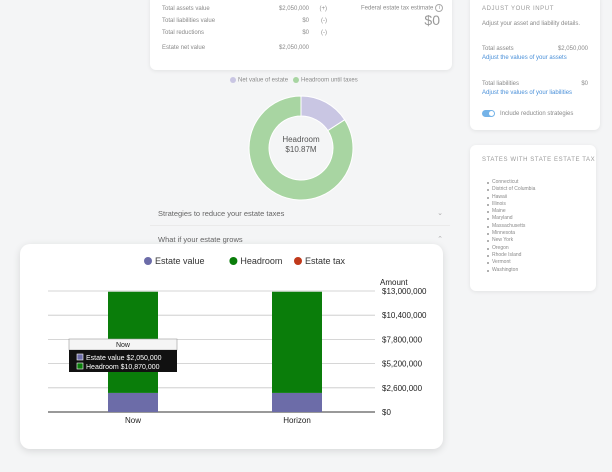  What do you see at coordinates (244, 9) in the screenshot?
I see `summary-row-assets: Total assets value $2,050,000 (+)` at bounding box center [244, 9].